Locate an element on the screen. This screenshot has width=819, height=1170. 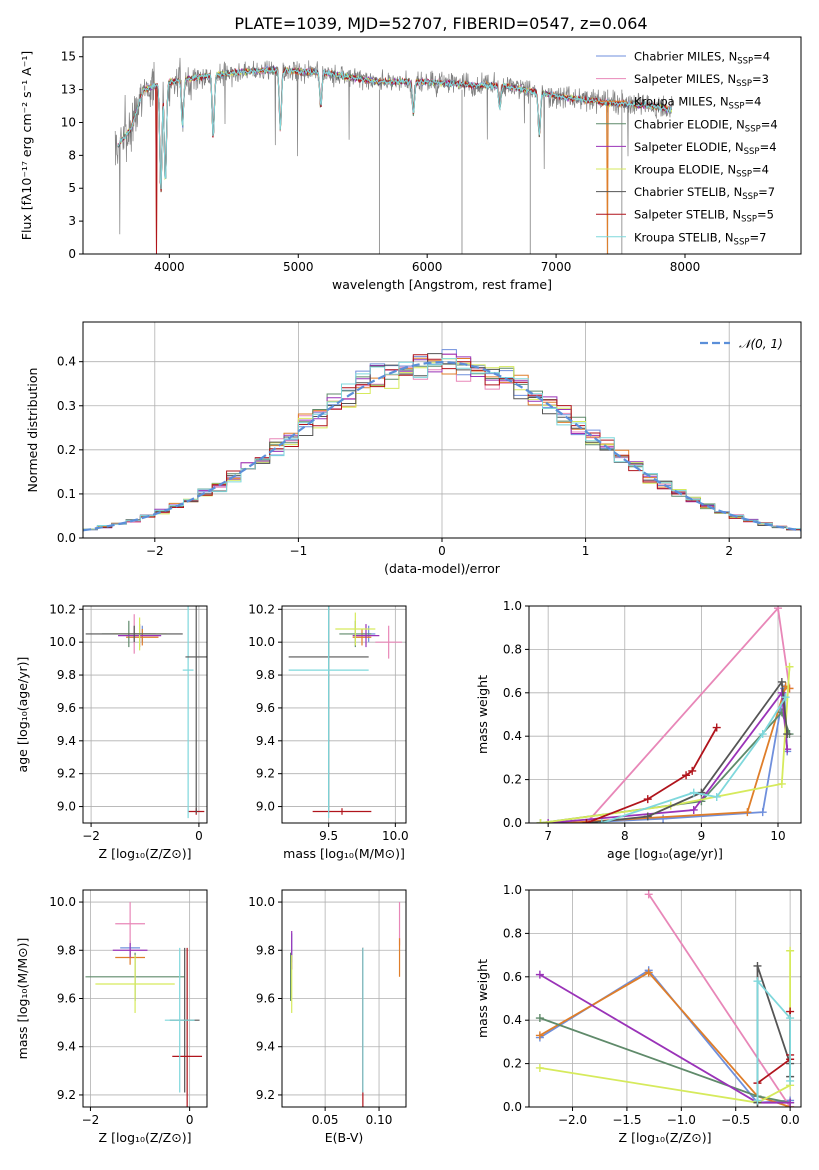
x-tick-label: 5000 is located at coordinates (298, 267).